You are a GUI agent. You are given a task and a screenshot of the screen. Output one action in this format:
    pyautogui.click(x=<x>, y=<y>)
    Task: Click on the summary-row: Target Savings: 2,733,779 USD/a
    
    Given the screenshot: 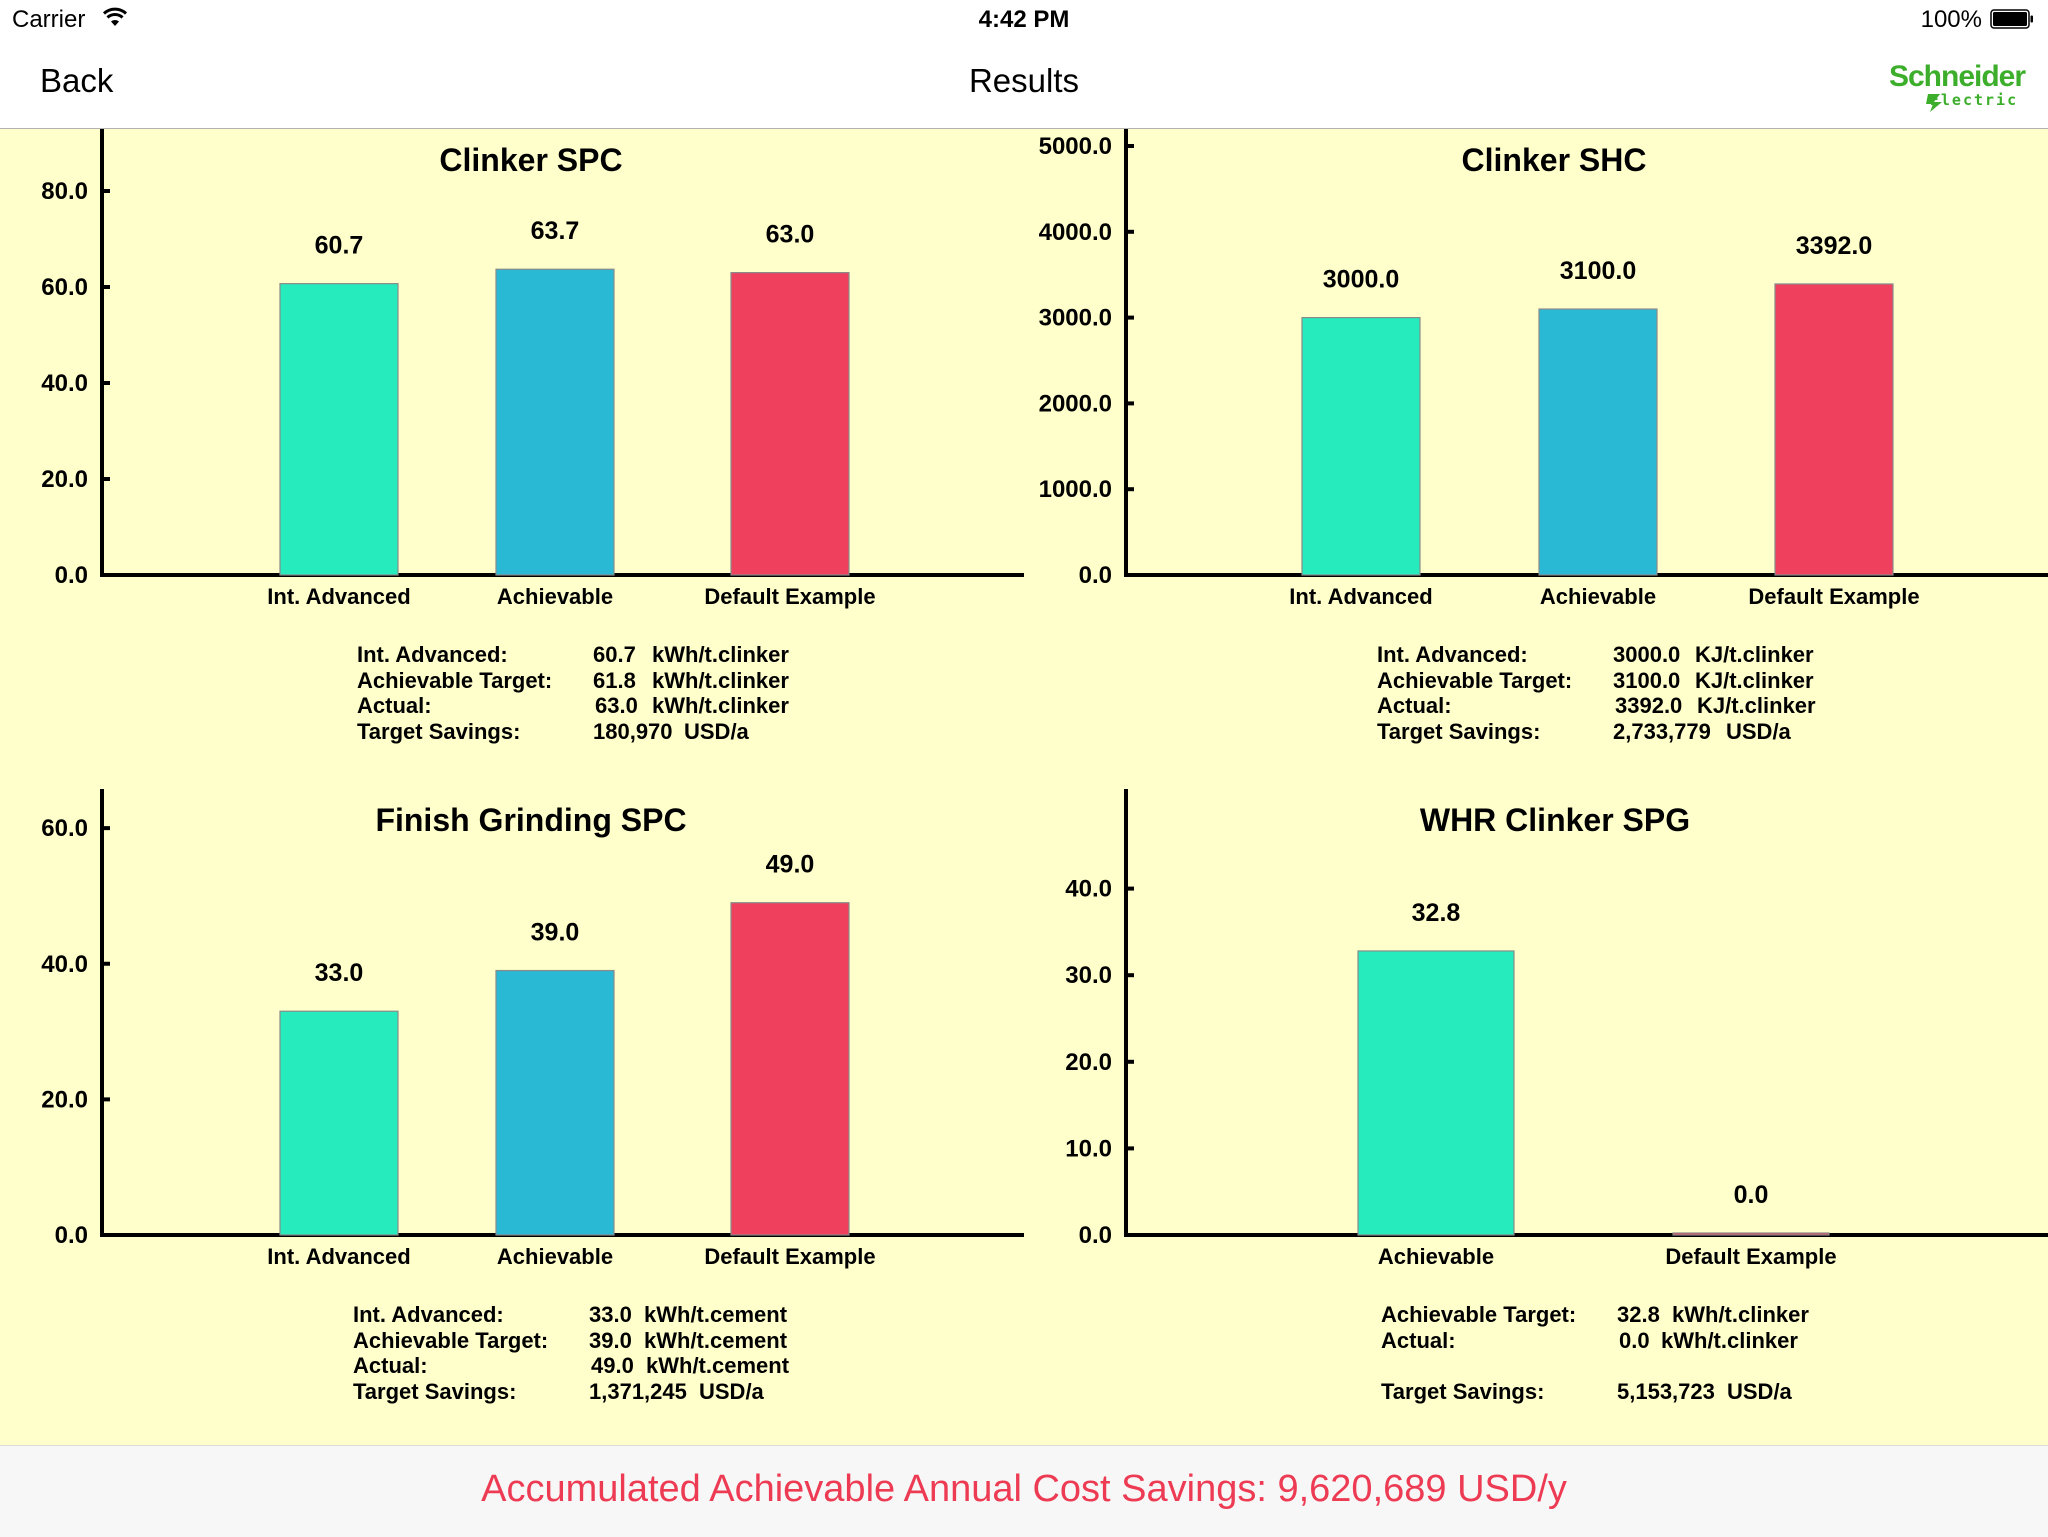 What is the action you would take?
    pyautogui.click(x=1677, y=732)
    